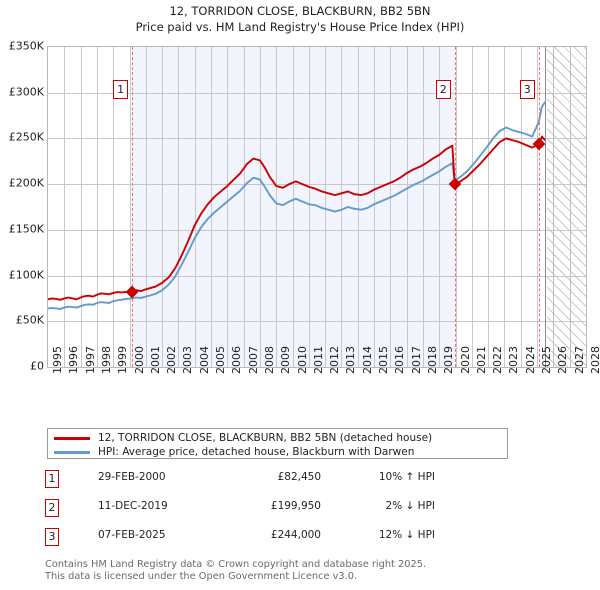 This screenshot has height=590, width=600. I want to click on callout-badge-3: 3, so click(527, 89).